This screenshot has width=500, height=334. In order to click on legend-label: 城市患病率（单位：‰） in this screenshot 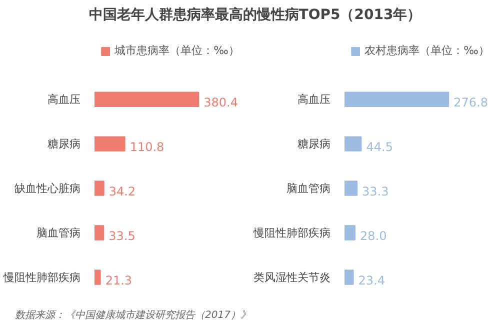, I will do `click(177, 50)`.